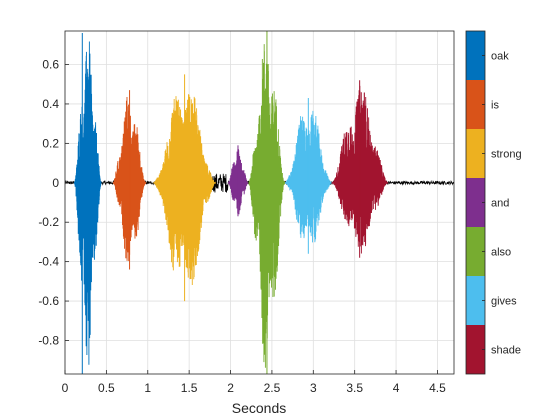 This screenshot has height=420, width=560. I want to click on colorbar-label-strong: strong, so click(506, 155).